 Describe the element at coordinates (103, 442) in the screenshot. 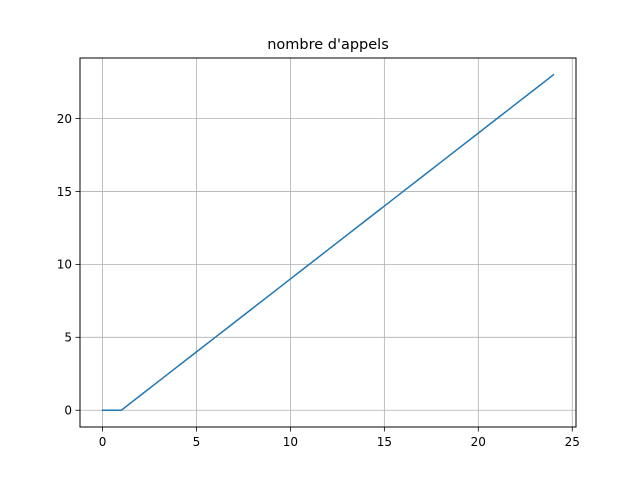

I see `x-tick-label: 0` at that location.